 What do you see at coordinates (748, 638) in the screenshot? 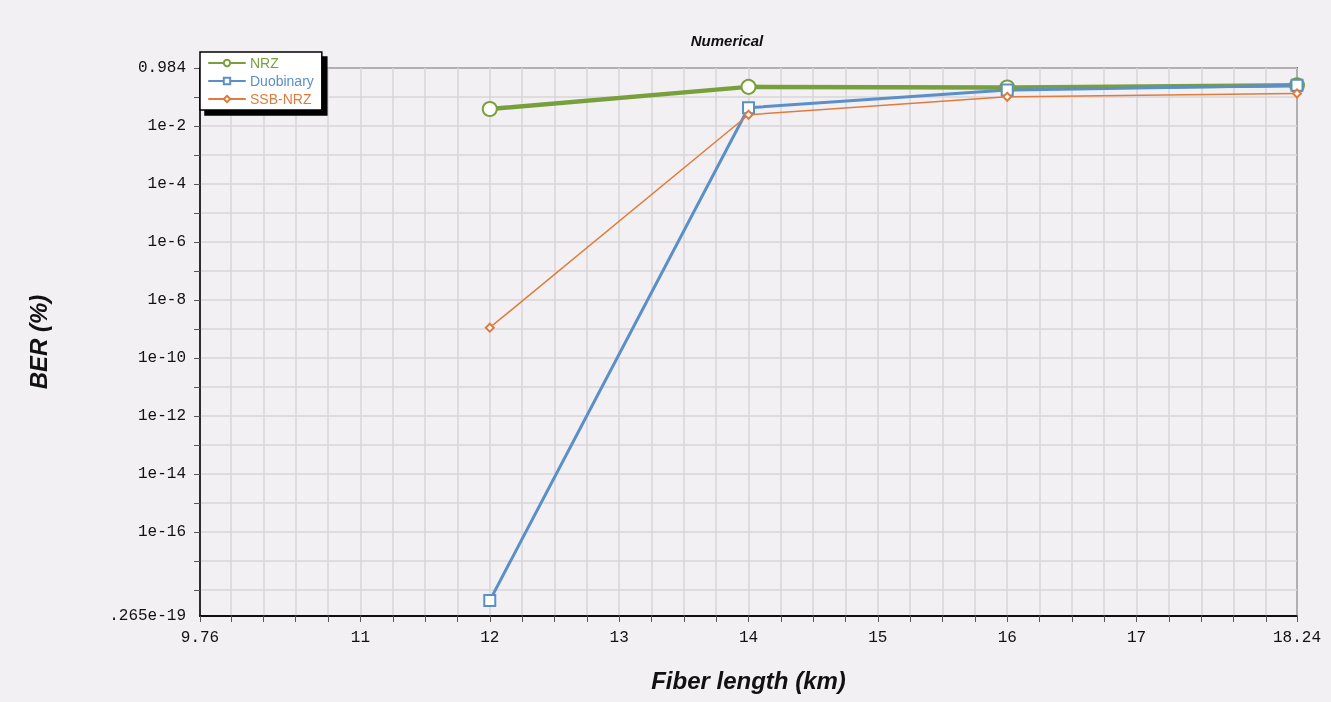
I see `x-tick-label: 14` at bounding box center [748, 638].